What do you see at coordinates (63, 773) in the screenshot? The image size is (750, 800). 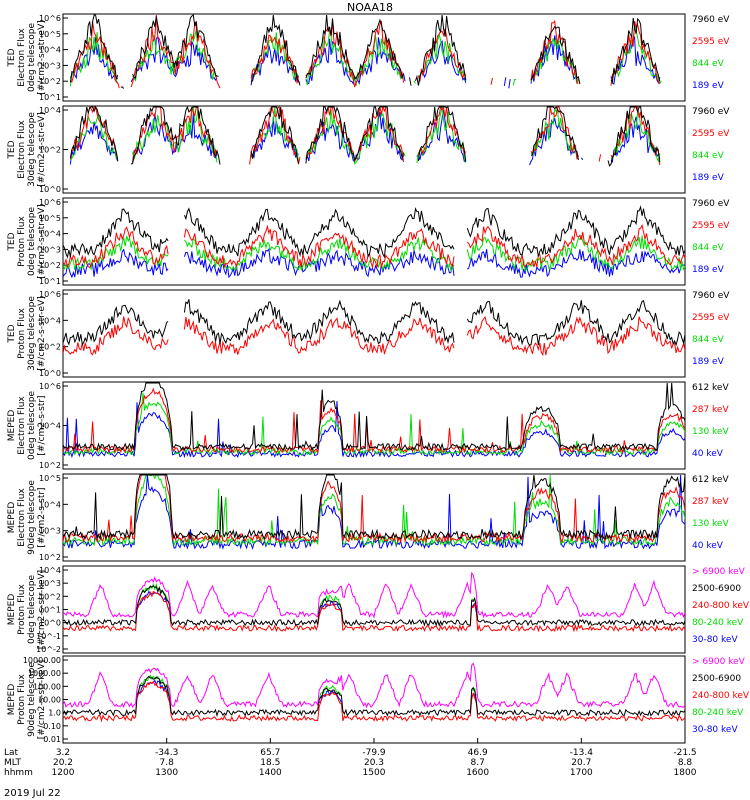 I see `x-tick-label: 1200` at bounding box center [63, 773].